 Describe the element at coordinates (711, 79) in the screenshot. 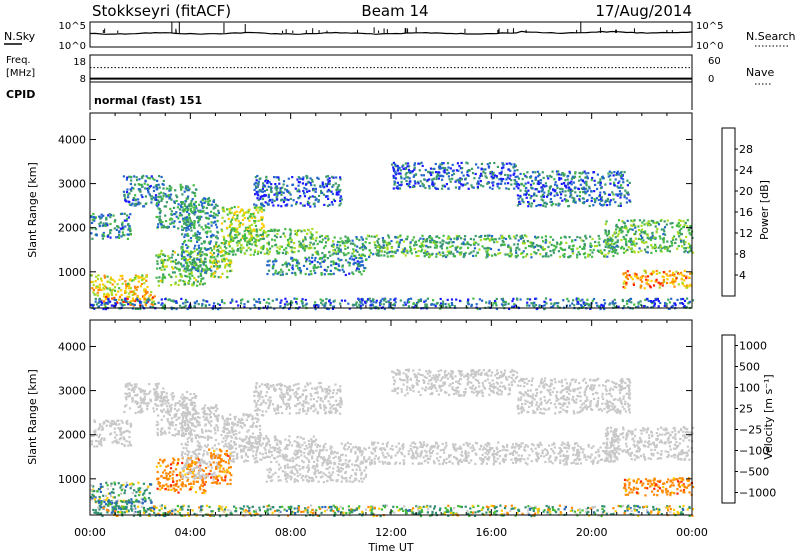

I see `nave-tick-bottom: 0` at that location.